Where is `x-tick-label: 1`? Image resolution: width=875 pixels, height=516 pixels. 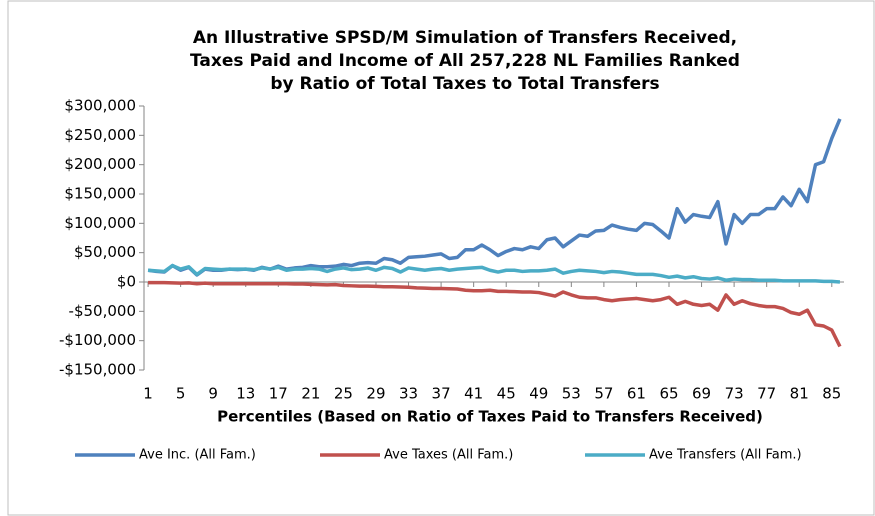
x-tick-label: 1 is located at coordinates (148, 394).